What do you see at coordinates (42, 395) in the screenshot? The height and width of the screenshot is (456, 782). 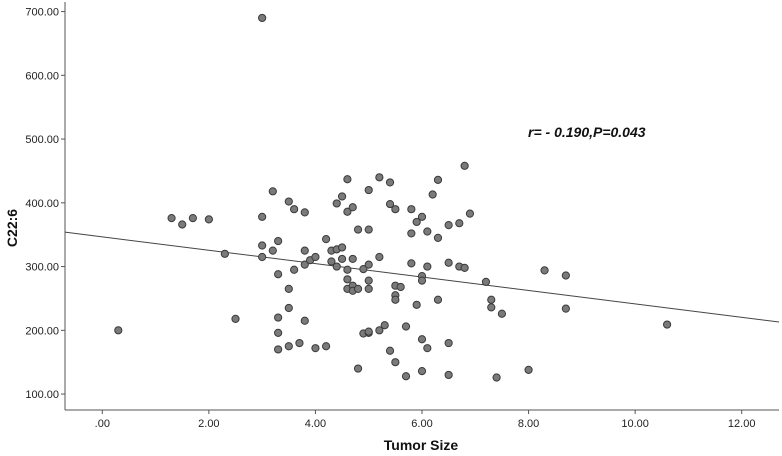 I see `y-tick-label: 100.00` at bounding box center [42, 395].